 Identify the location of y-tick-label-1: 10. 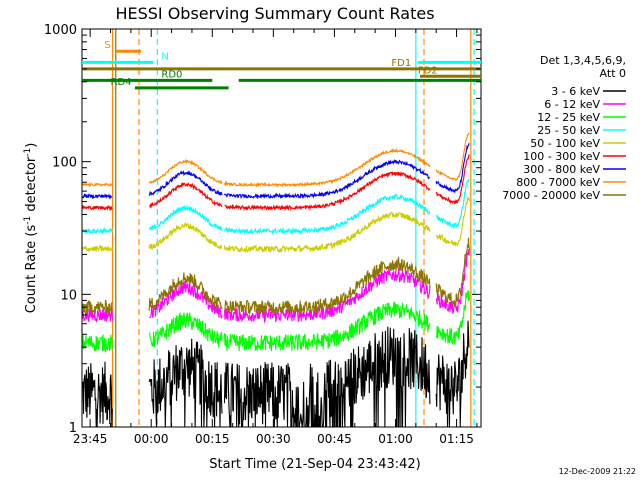
(68, 295).